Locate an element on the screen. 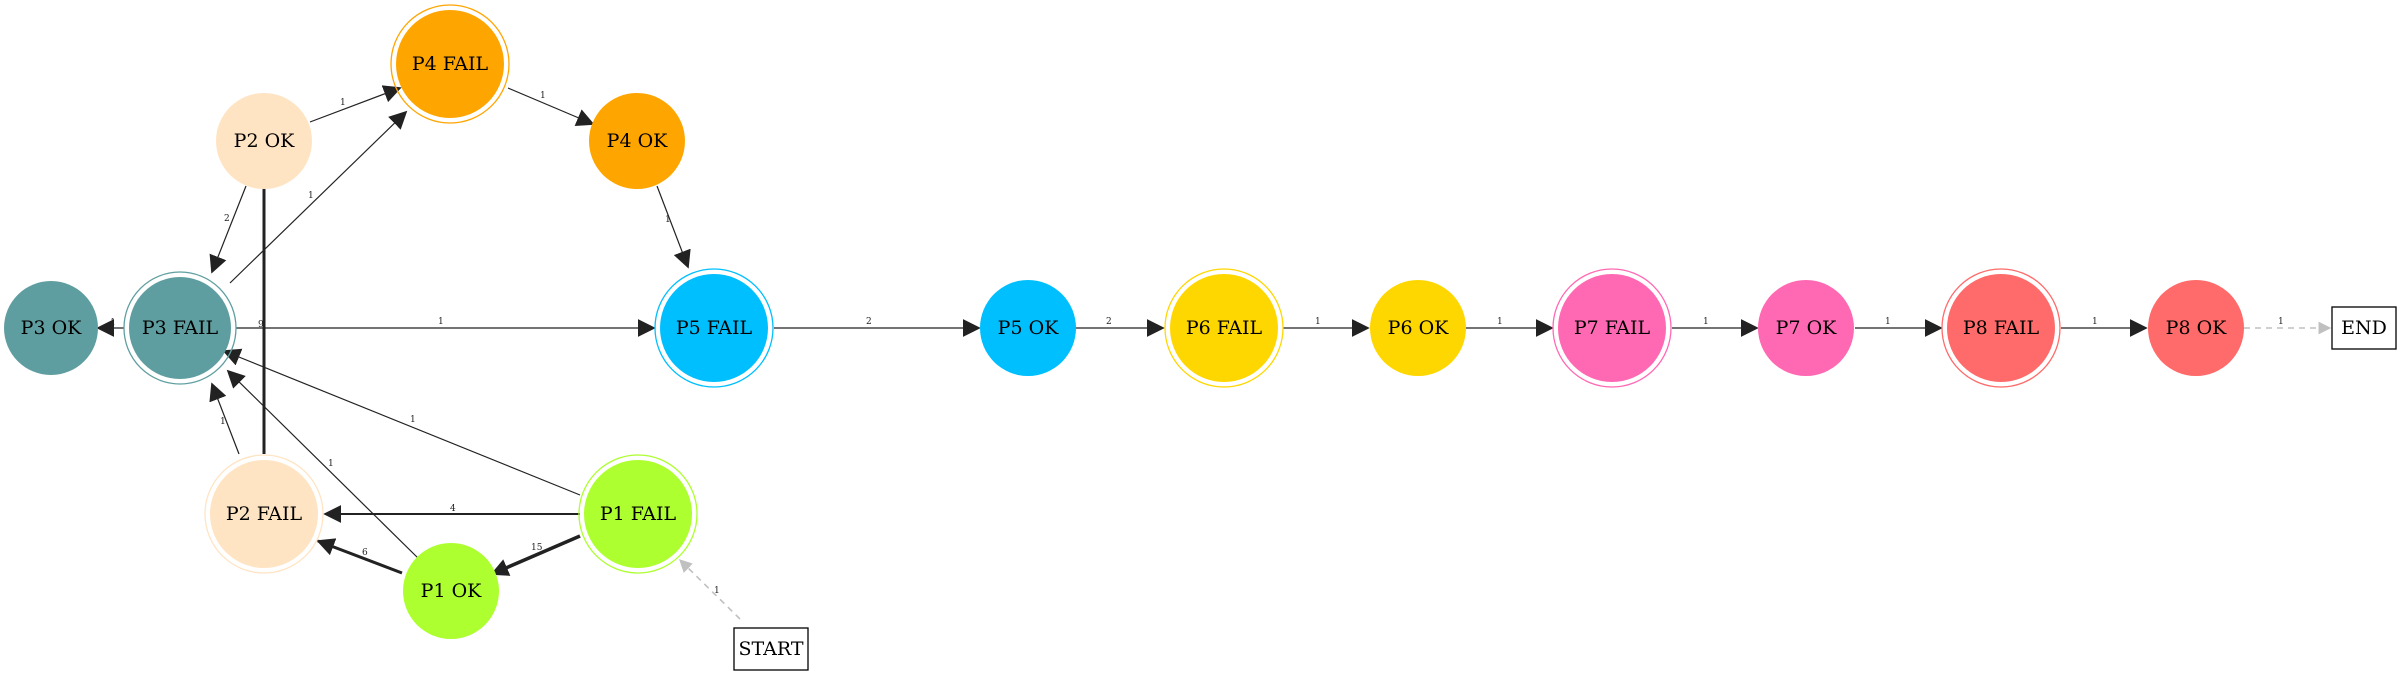 The width and height of the screenshot is (2400, 677). svg-text: P1 FAIL is located at coordinates (638, 514).